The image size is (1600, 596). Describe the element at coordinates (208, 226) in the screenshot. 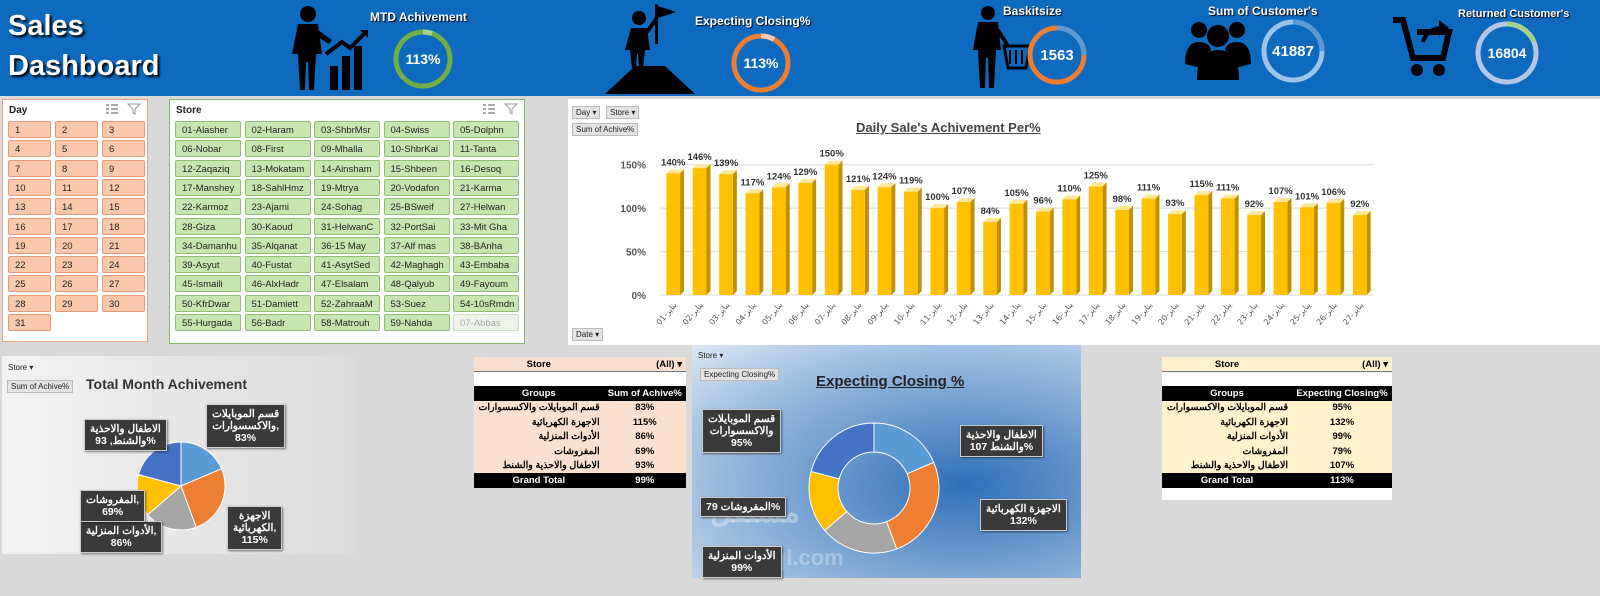

I see `store-slicer-item: 28-Giza` at that location.